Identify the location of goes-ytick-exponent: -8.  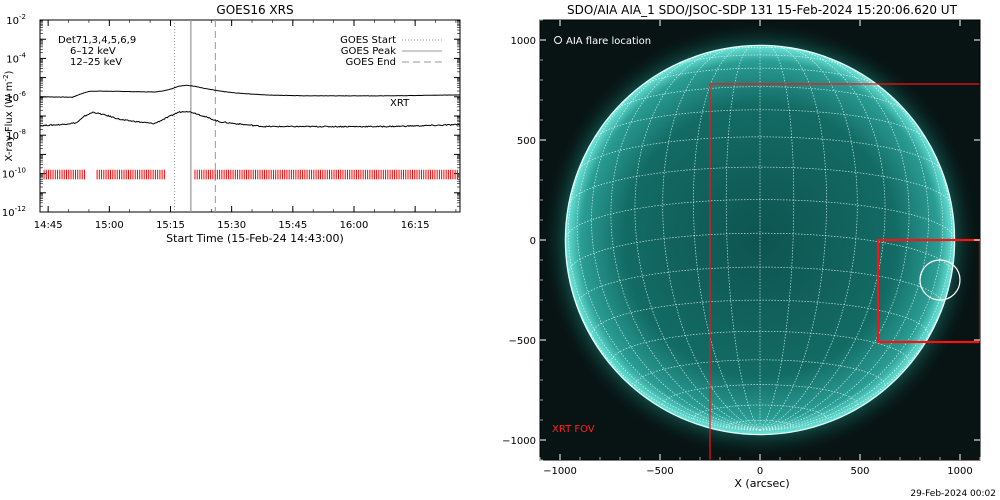
(22, 132).